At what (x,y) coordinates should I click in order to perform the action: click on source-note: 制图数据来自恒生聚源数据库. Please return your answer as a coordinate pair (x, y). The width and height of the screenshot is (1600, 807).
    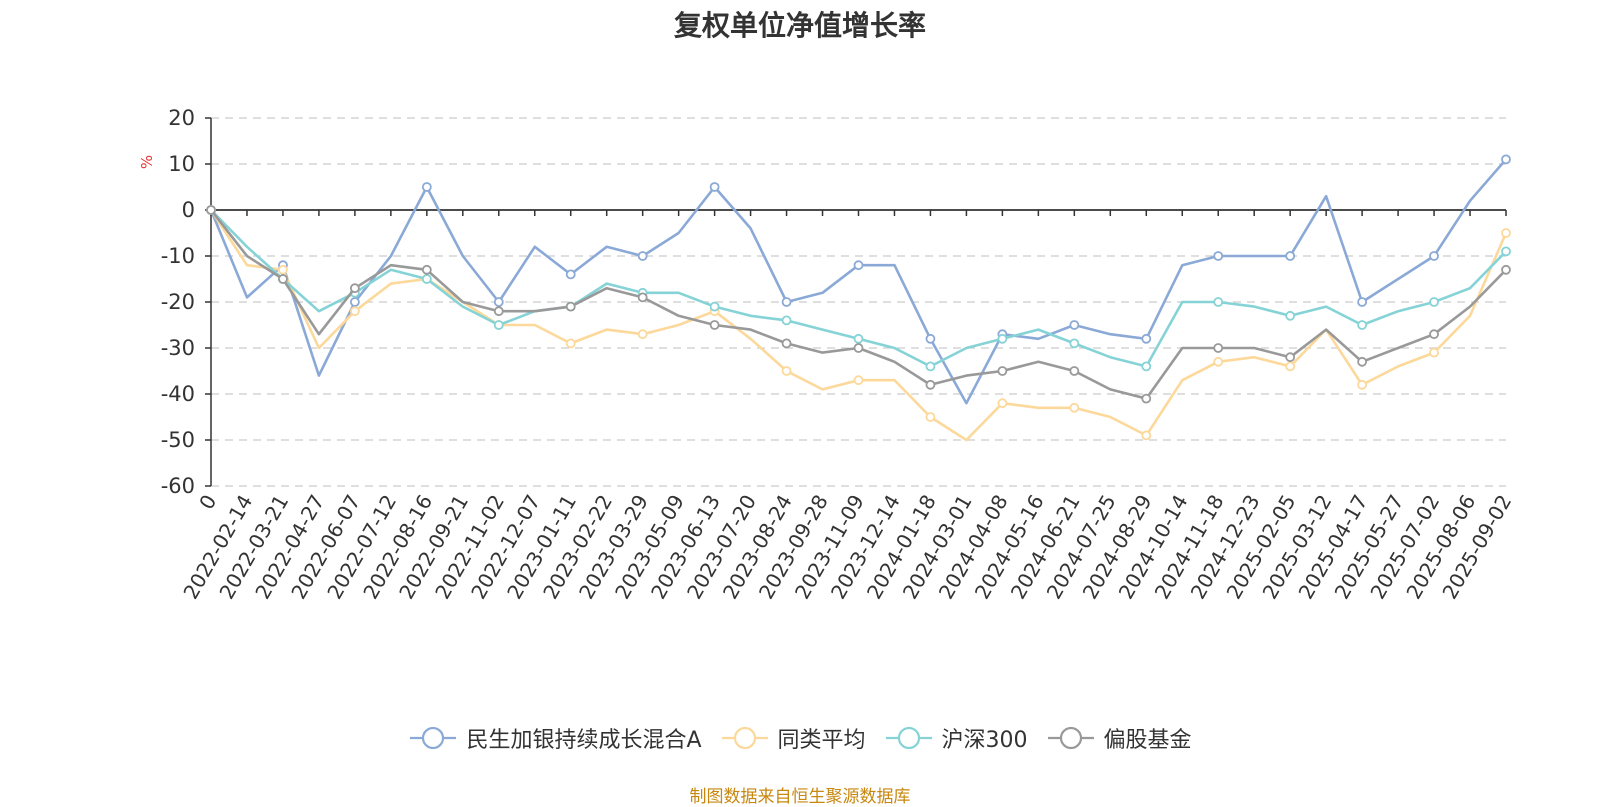
    Looking at the image, I should click on (800, 797).